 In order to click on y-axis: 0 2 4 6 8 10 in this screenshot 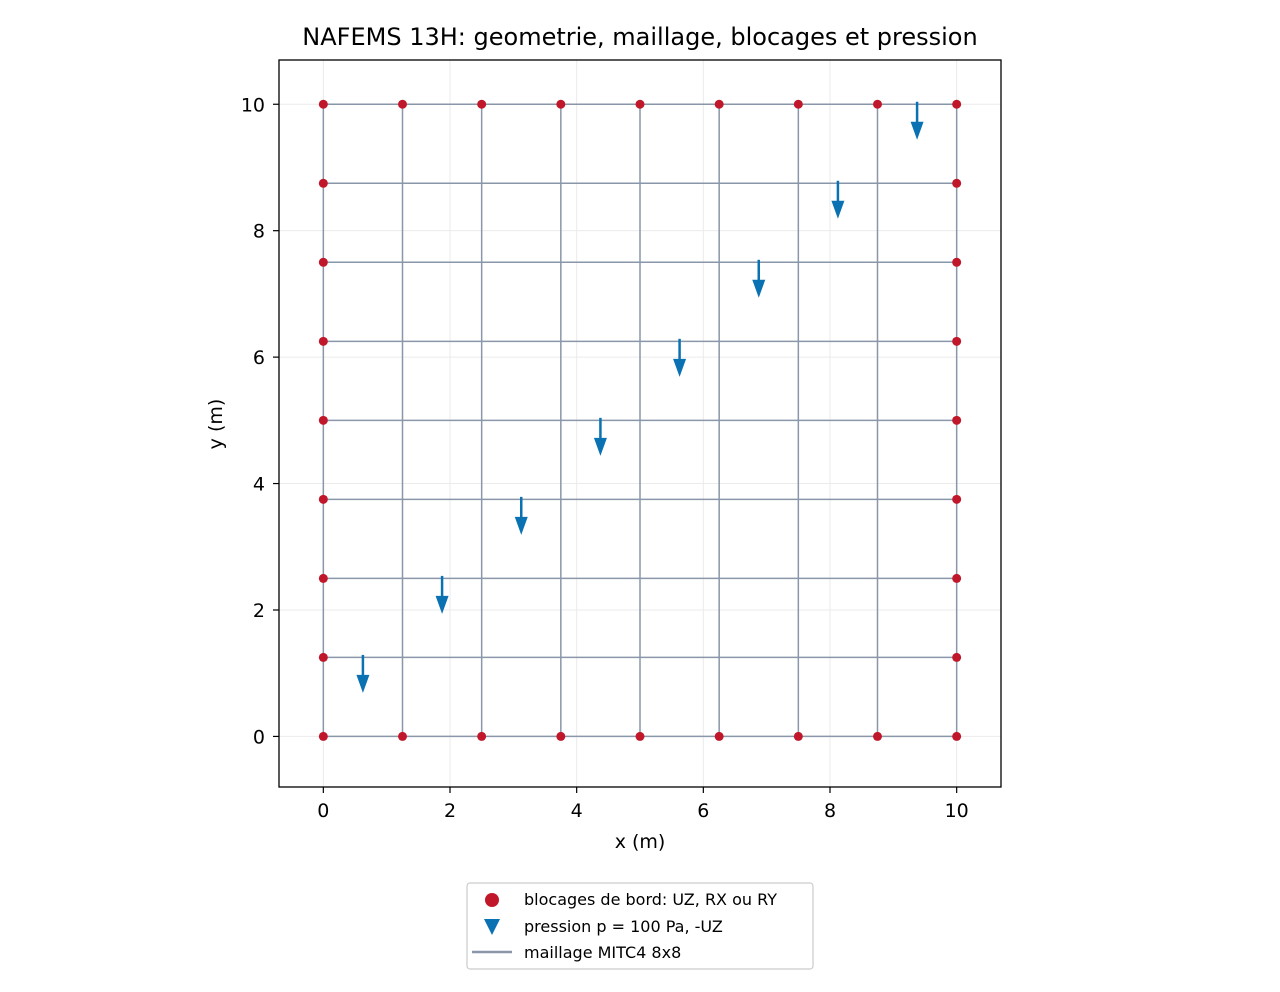, I will do `click(260, 421)`.